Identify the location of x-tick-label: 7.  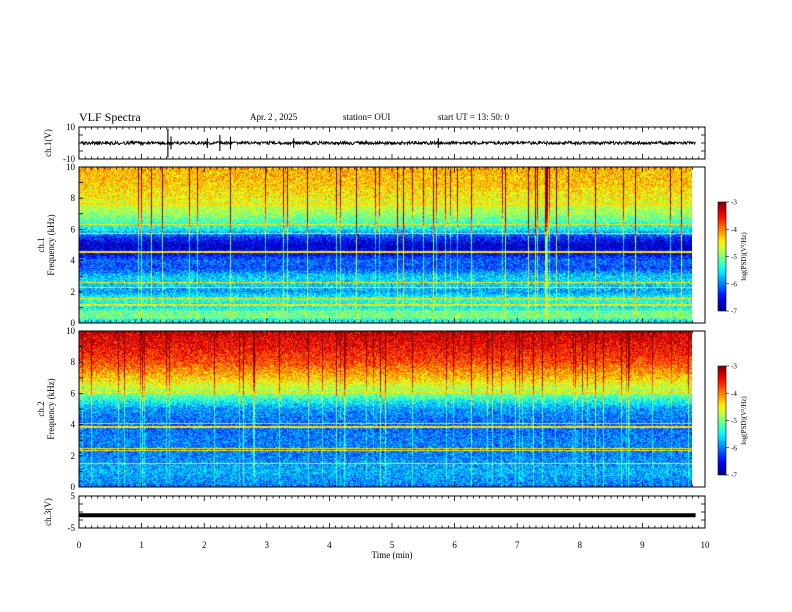
(517, 545).